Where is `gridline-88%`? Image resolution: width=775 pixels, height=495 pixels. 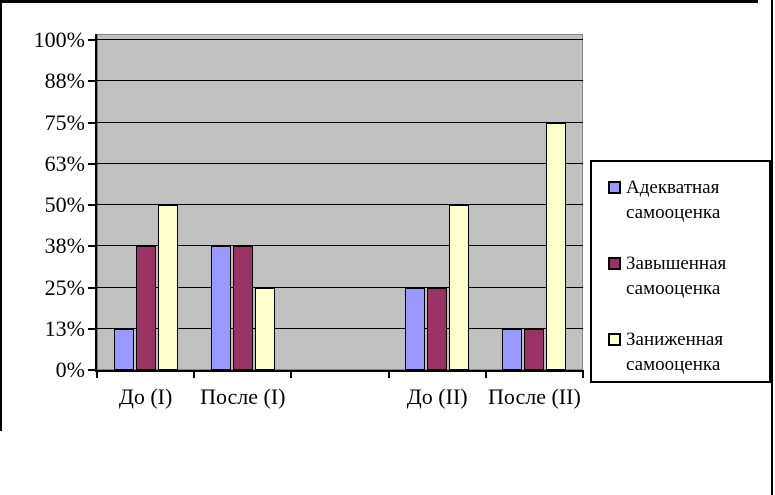 gridline-88% is located at coordinates (340, 81).